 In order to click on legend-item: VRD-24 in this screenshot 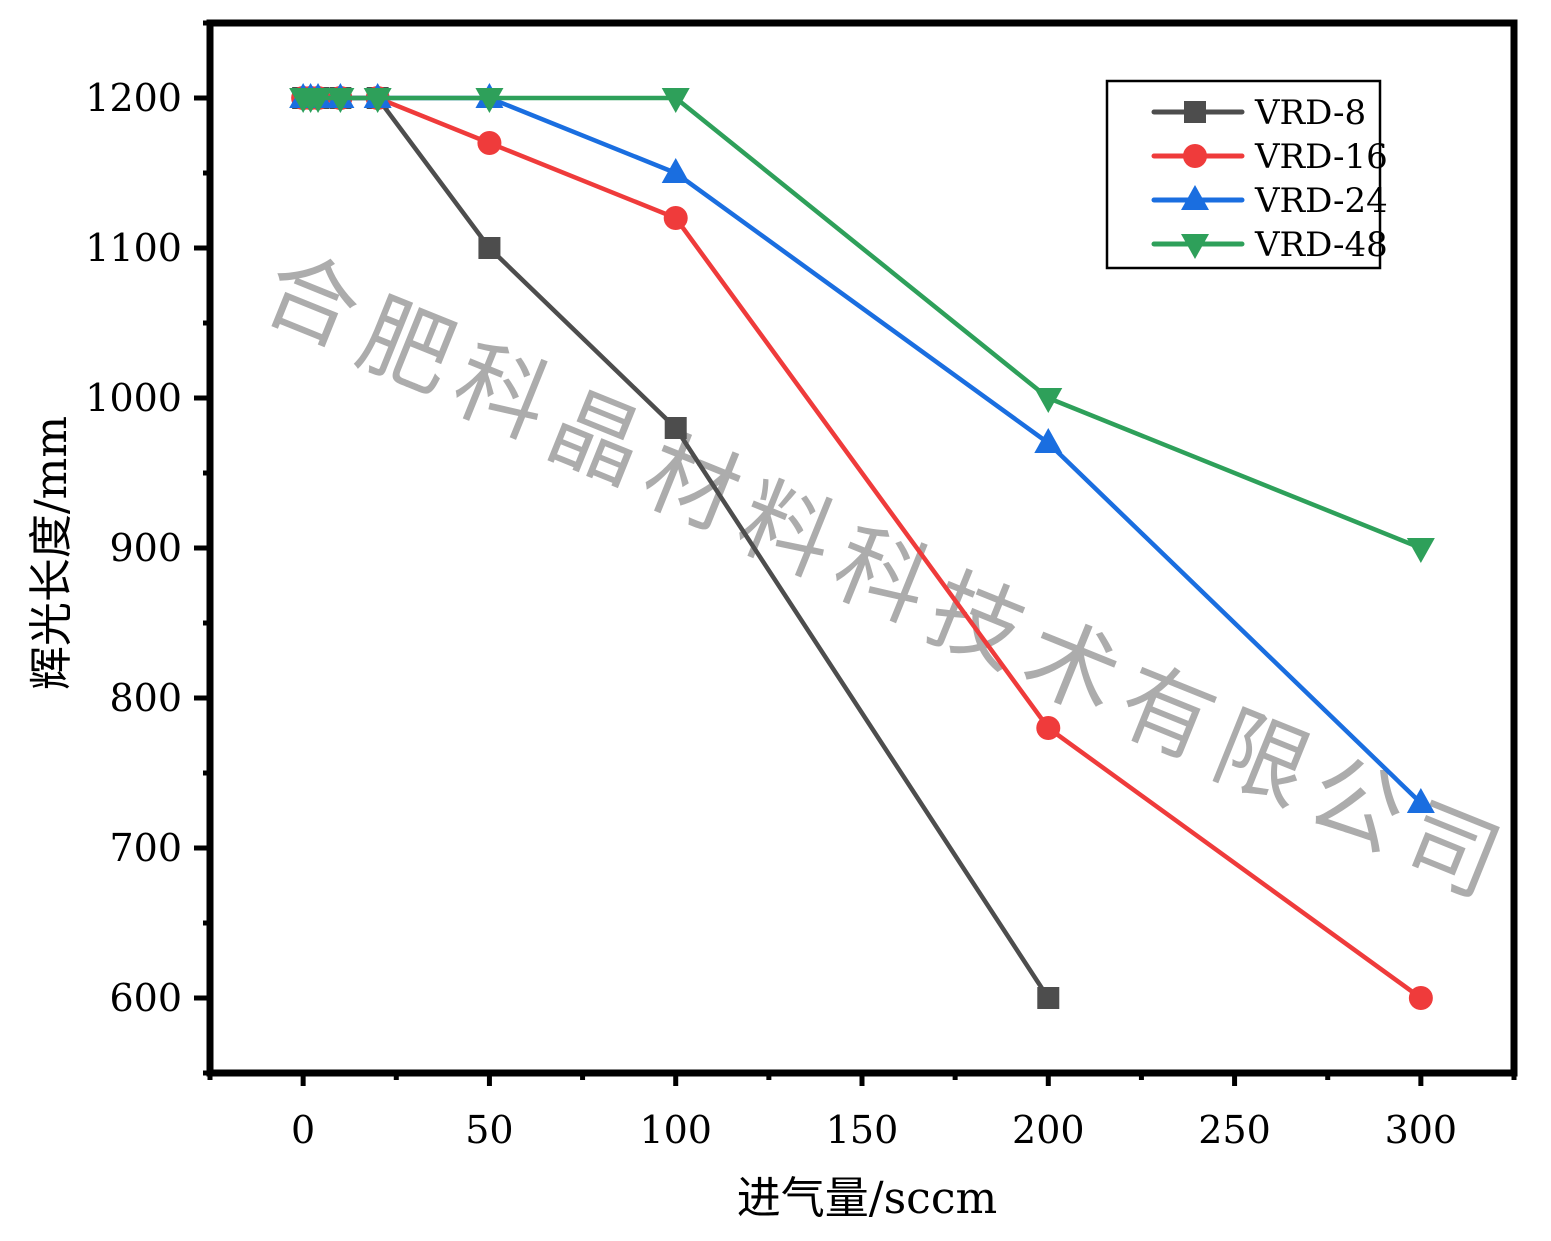, I will do `click(1269, 201)`.